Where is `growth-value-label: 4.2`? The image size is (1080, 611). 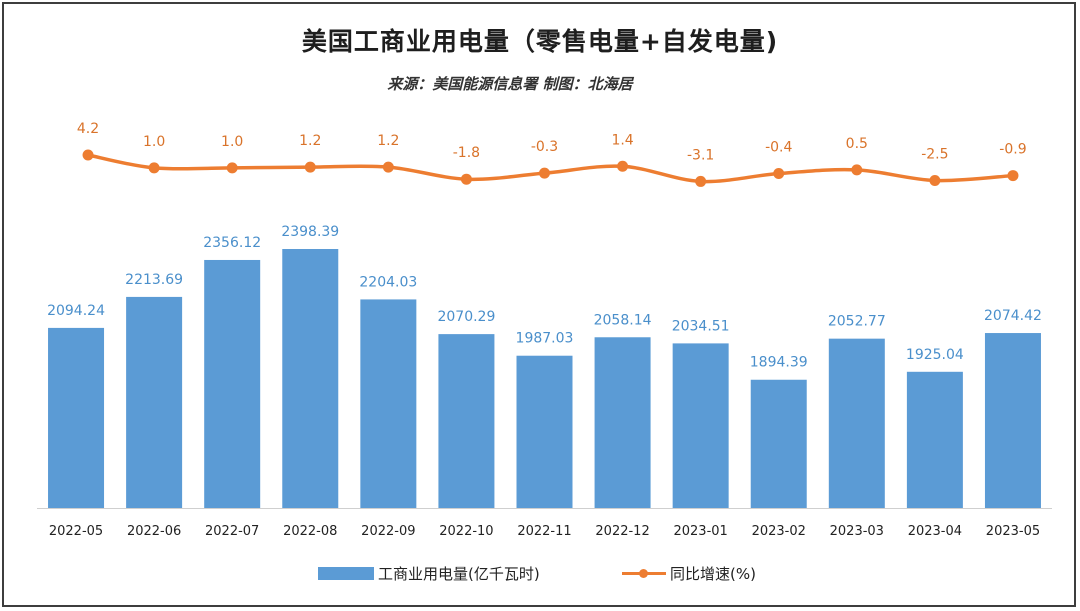
growth-value-label: 4.2 is located at coordinates (88, 129).